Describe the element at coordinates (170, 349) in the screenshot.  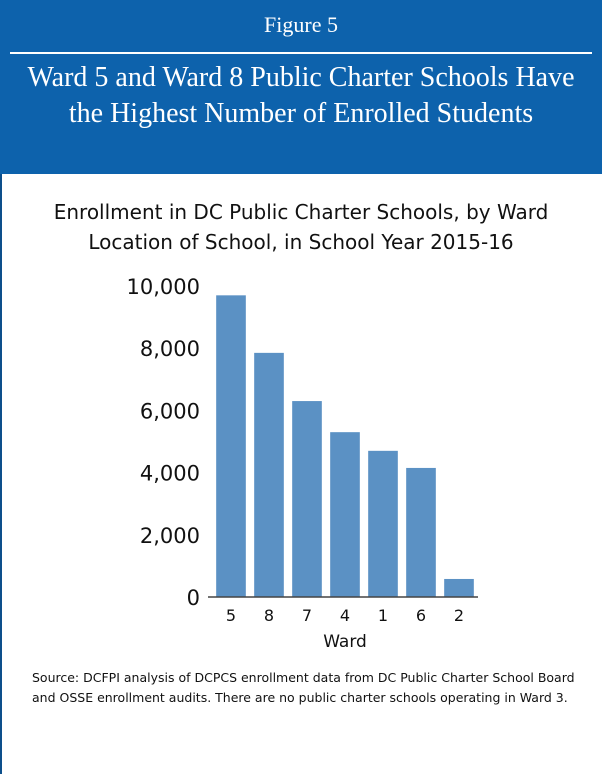
I see `y-tick-label: 8,000` at that location.